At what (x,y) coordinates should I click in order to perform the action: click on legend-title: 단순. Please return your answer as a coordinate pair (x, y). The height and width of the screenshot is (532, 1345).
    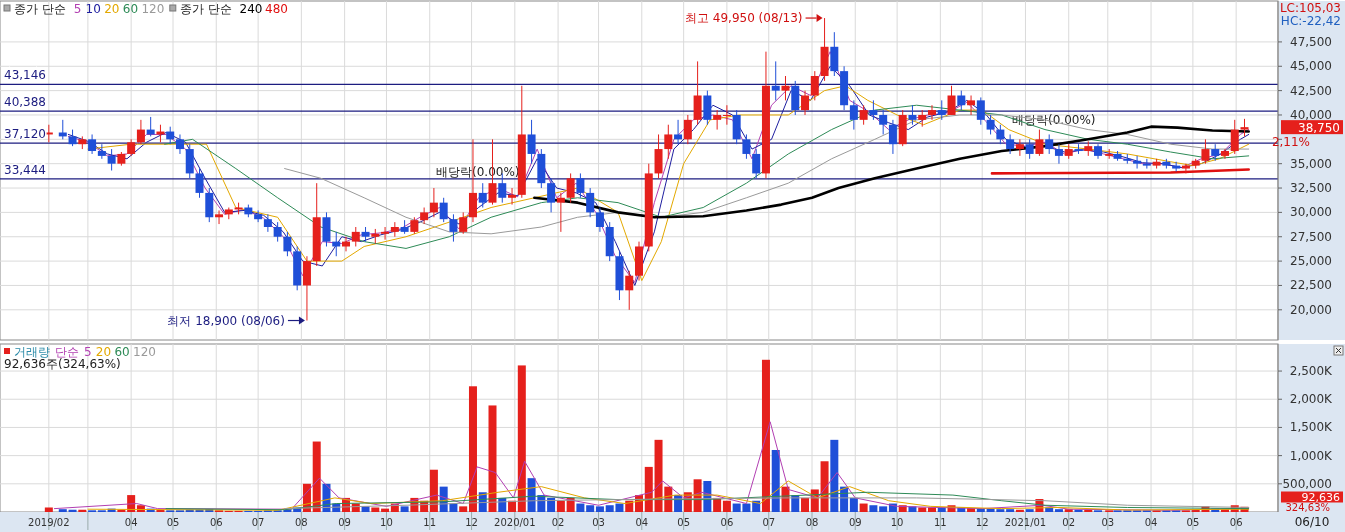
    Looking at the image, I should click on (67, 352).